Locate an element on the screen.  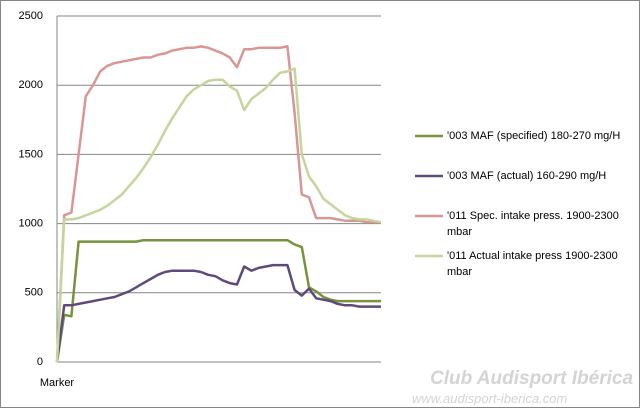
y-tick-label: 1500 is located at coordinates (31, 154).